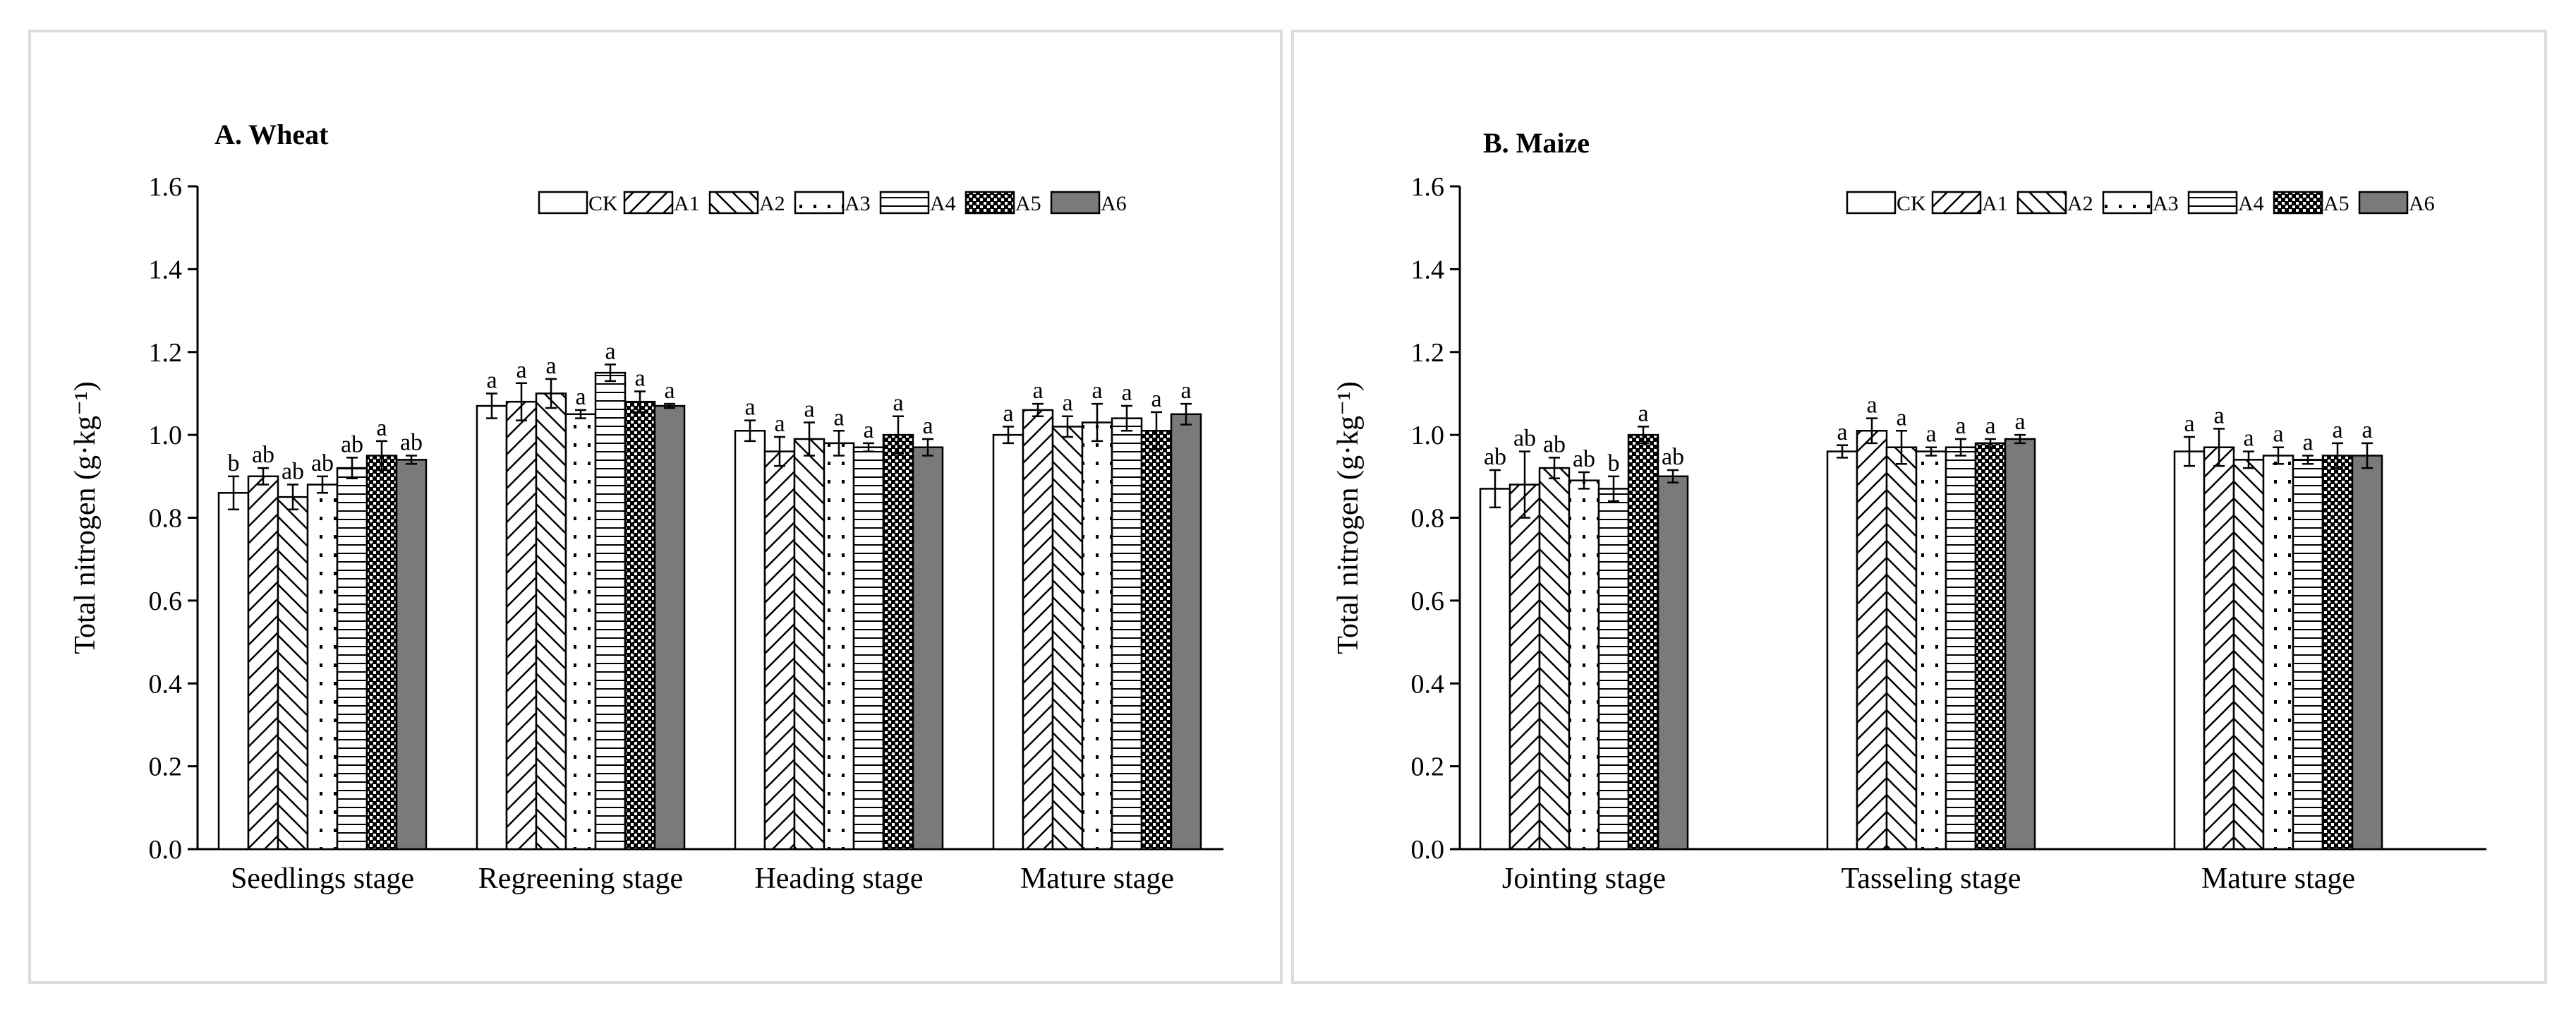 This screenshot has width=2576, height=1015. Describe the element at coordinates (733, 203) in the screenshot. I see `legend-swatch-a2` at that location.